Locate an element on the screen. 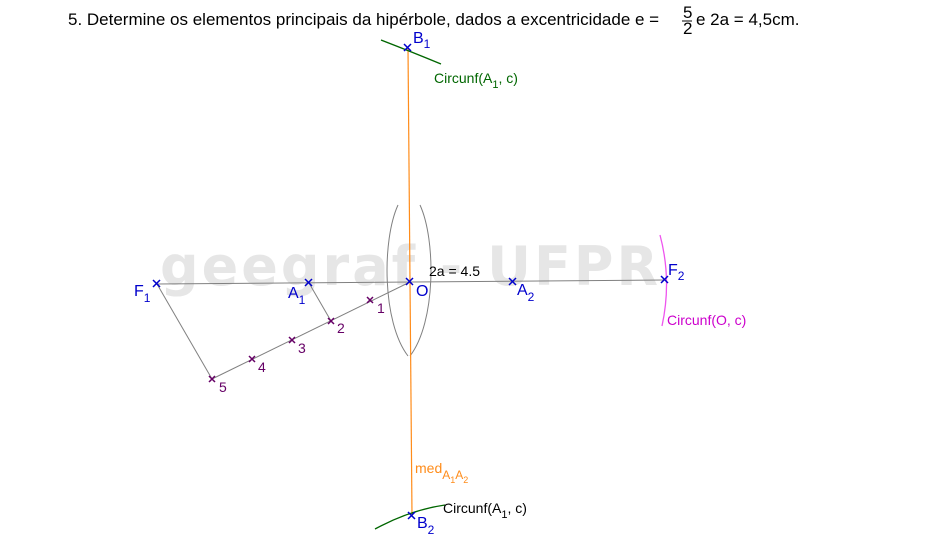 This screenshot has width=950, height=545. label-div-3: 3 is located at coordinates (302, 348).